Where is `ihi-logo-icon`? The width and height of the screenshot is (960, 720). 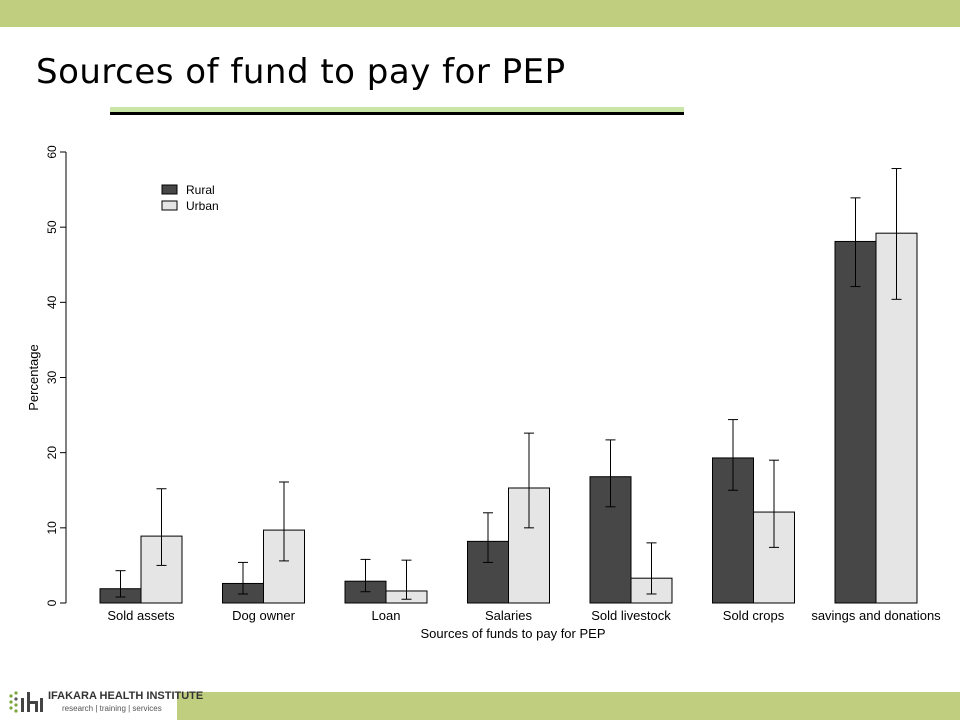
ihi-logo-icon is located at coordinates (26, 702).